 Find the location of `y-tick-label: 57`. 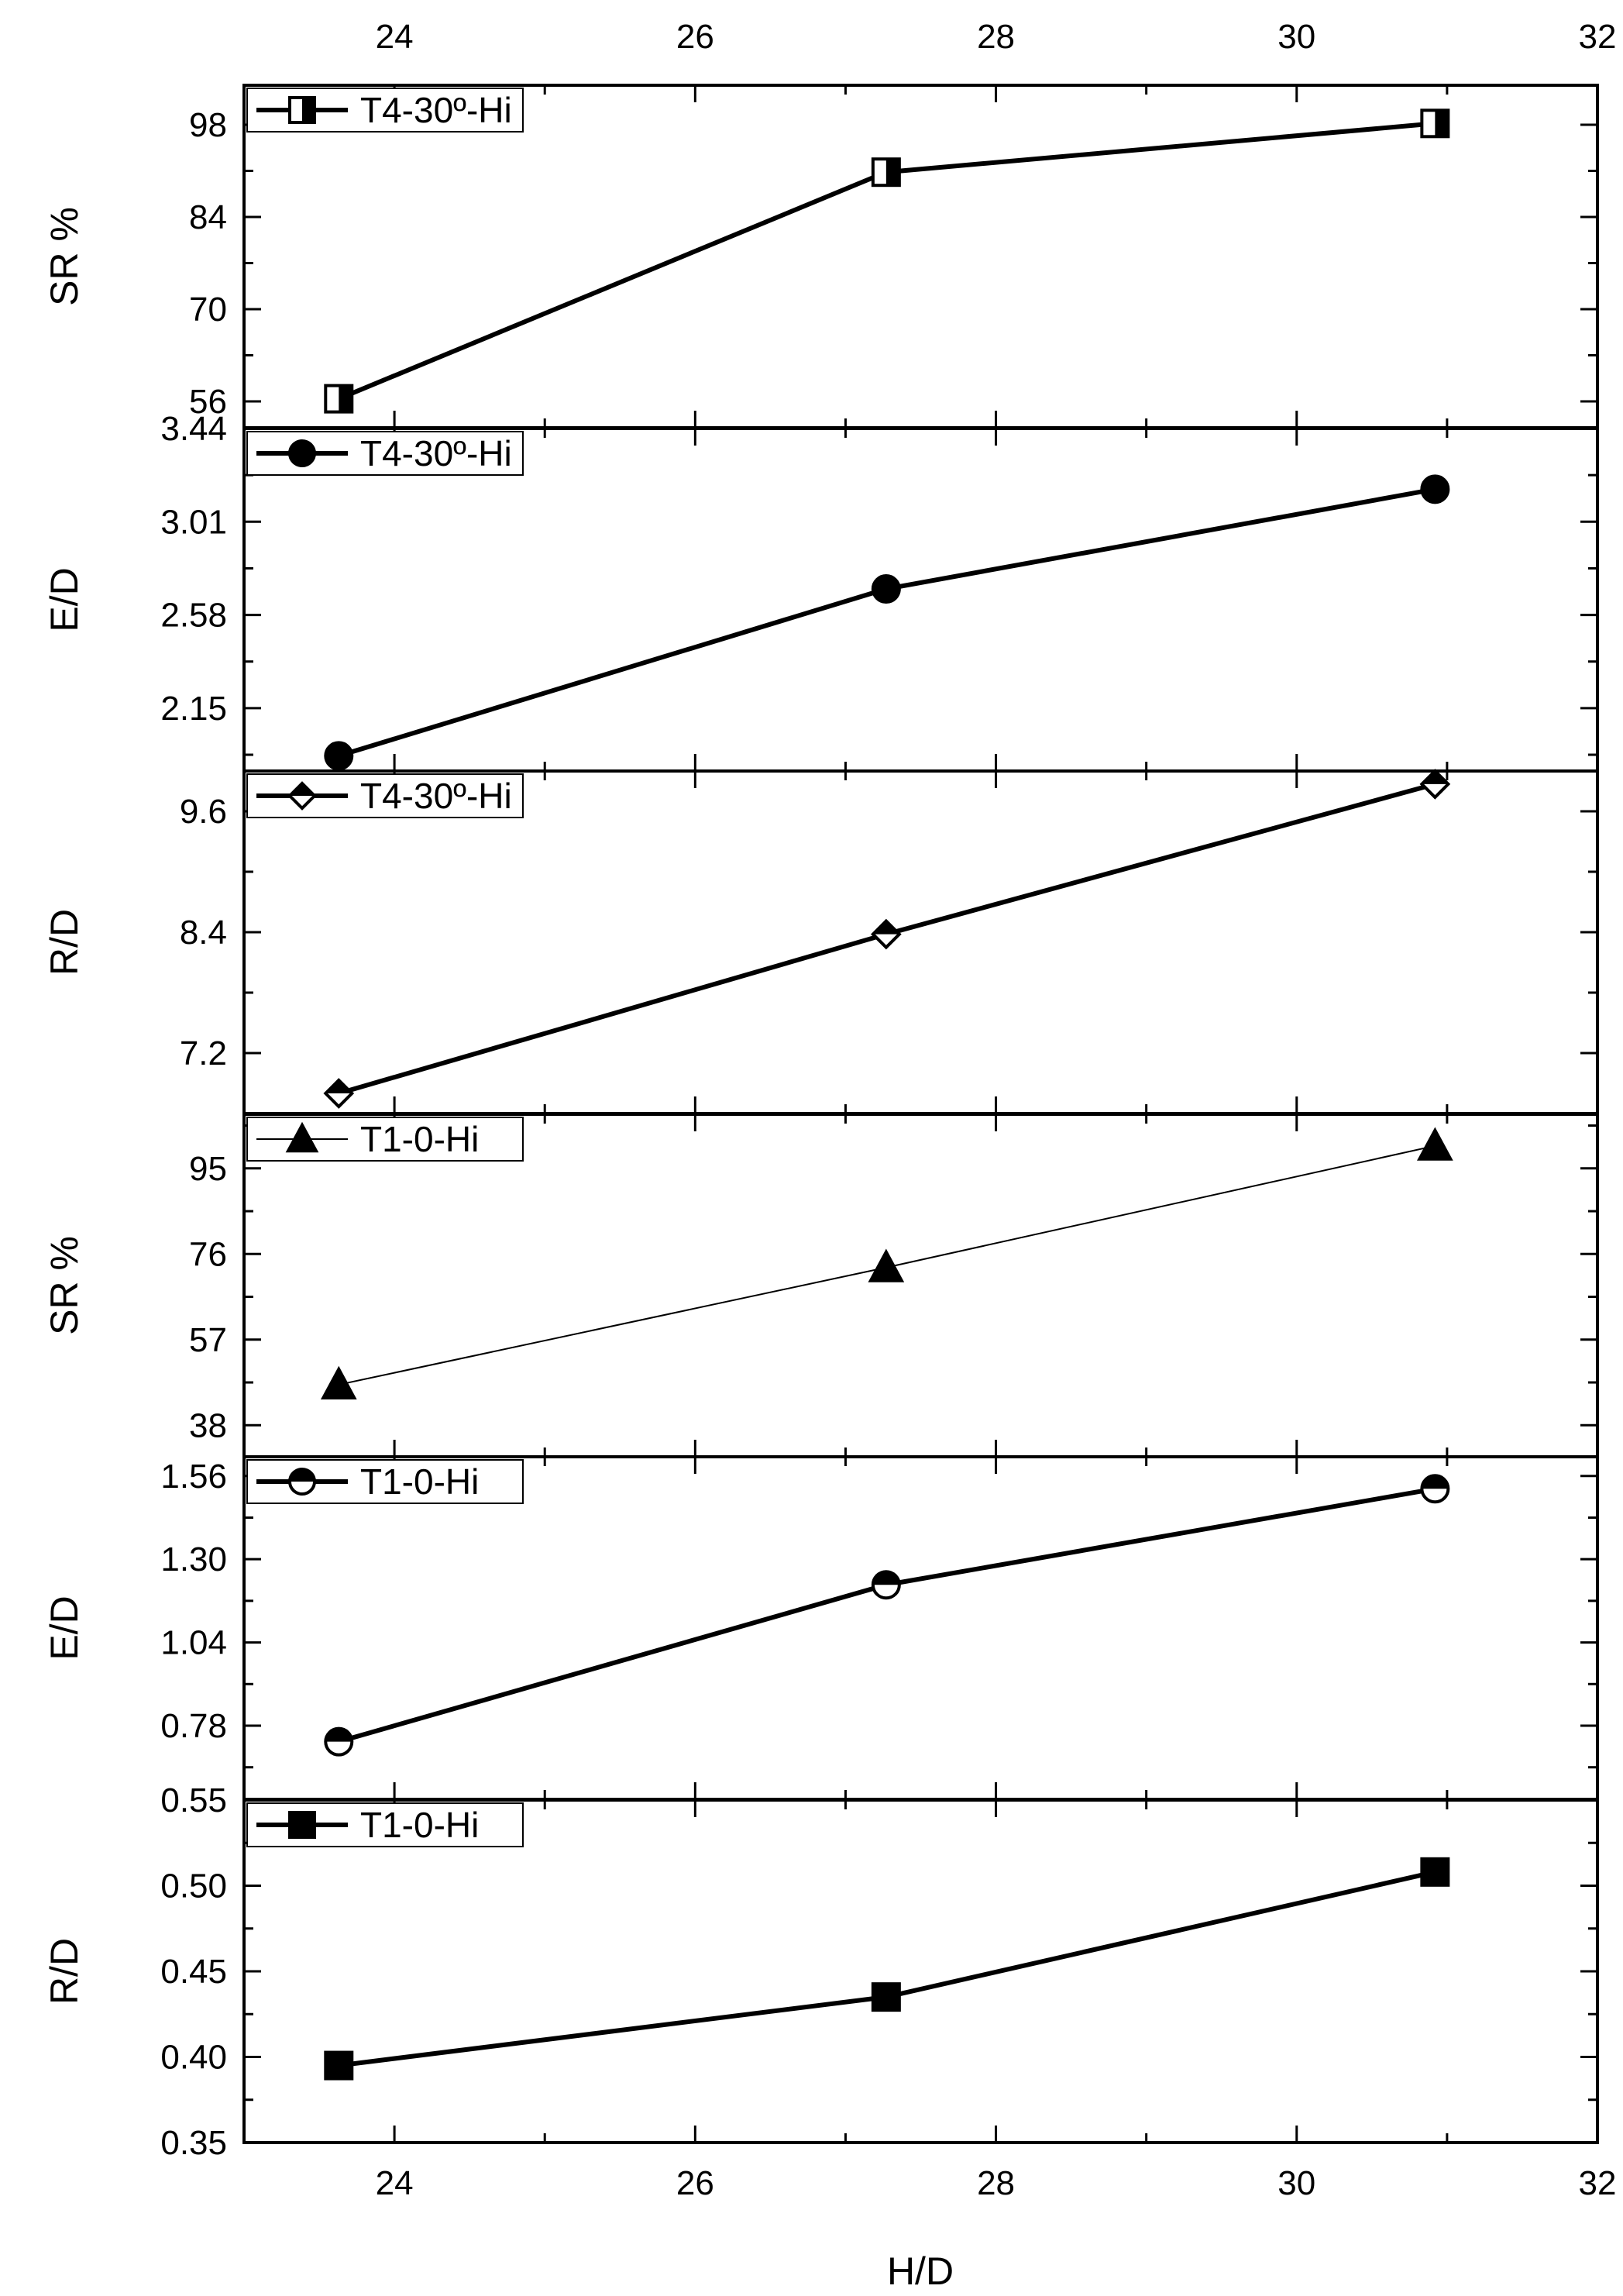

y-tick-label: 57 is located at coordinates (208, 1340).